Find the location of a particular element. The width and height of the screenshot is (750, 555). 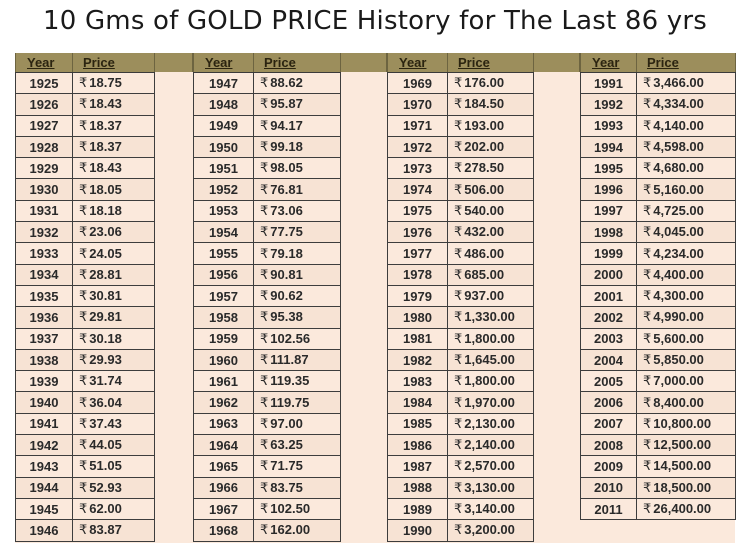

table-row: 1946 ₹83.87 is located at coordinates (85, 530).